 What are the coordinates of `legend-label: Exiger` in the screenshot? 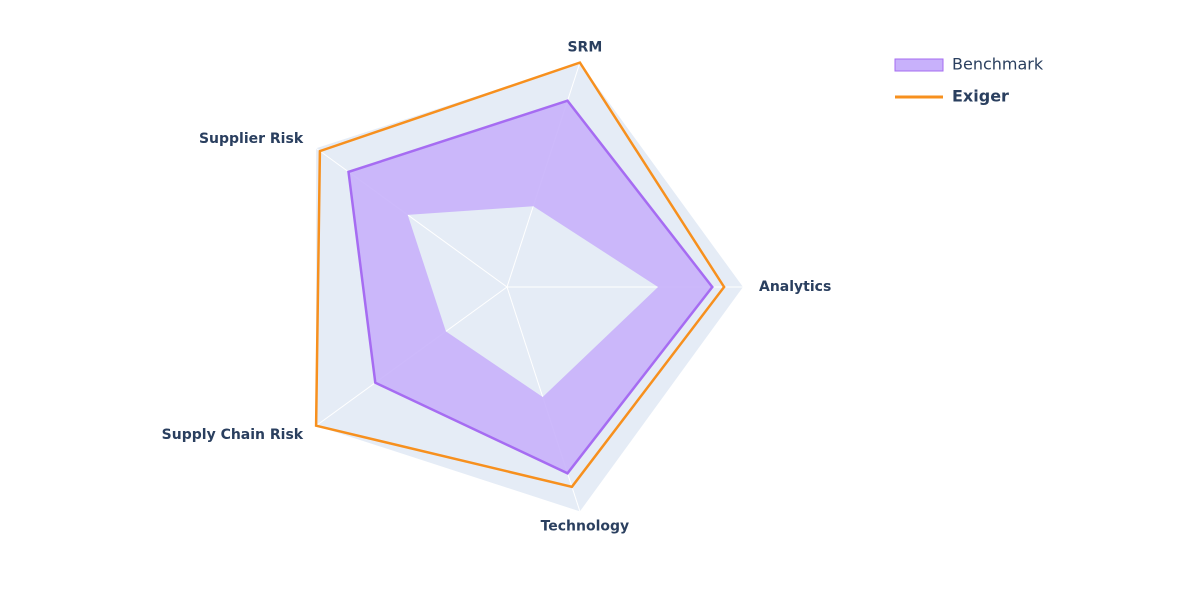 It's located at (980, 96).